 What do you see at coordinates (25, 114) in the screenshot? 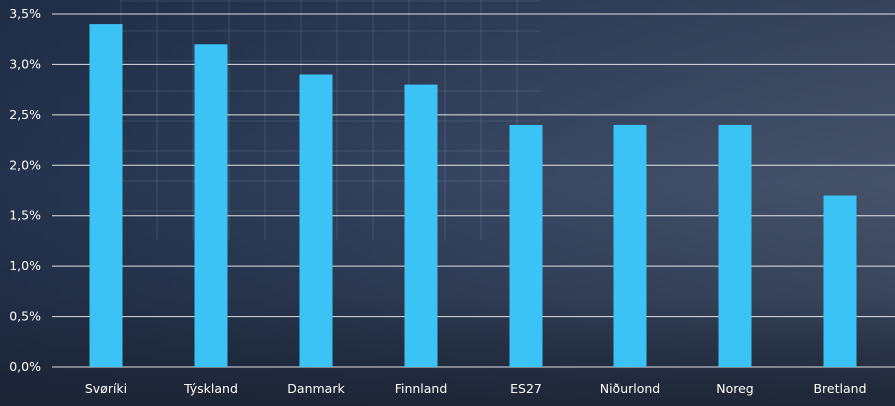
I see `y-tick-label: 2,5%` at bounding box center [25, 114].